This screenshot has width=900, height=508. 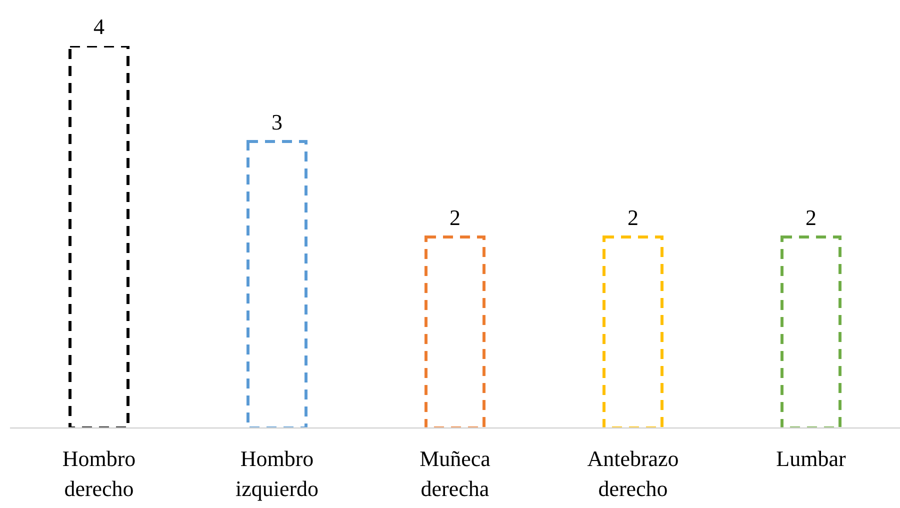 What do you see at coordinates (811, 458) in the screenshot?
I see `x-tick-label: Lumbar` at bounding box center [811, 458].